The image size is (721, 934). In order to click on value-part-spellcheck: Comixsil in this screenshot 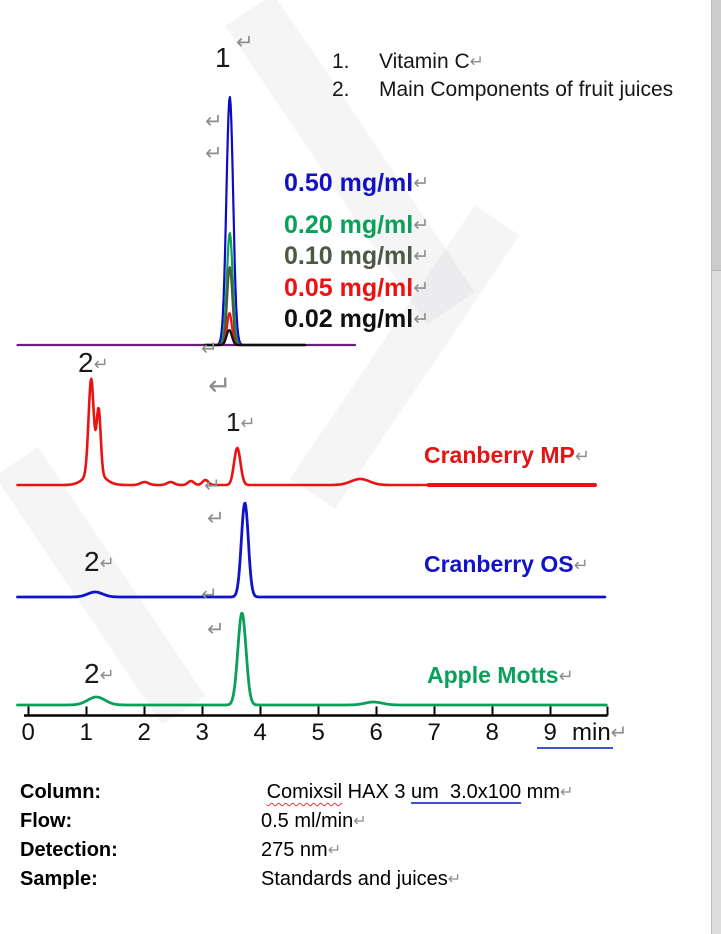, I will do `click(304, 792)`.